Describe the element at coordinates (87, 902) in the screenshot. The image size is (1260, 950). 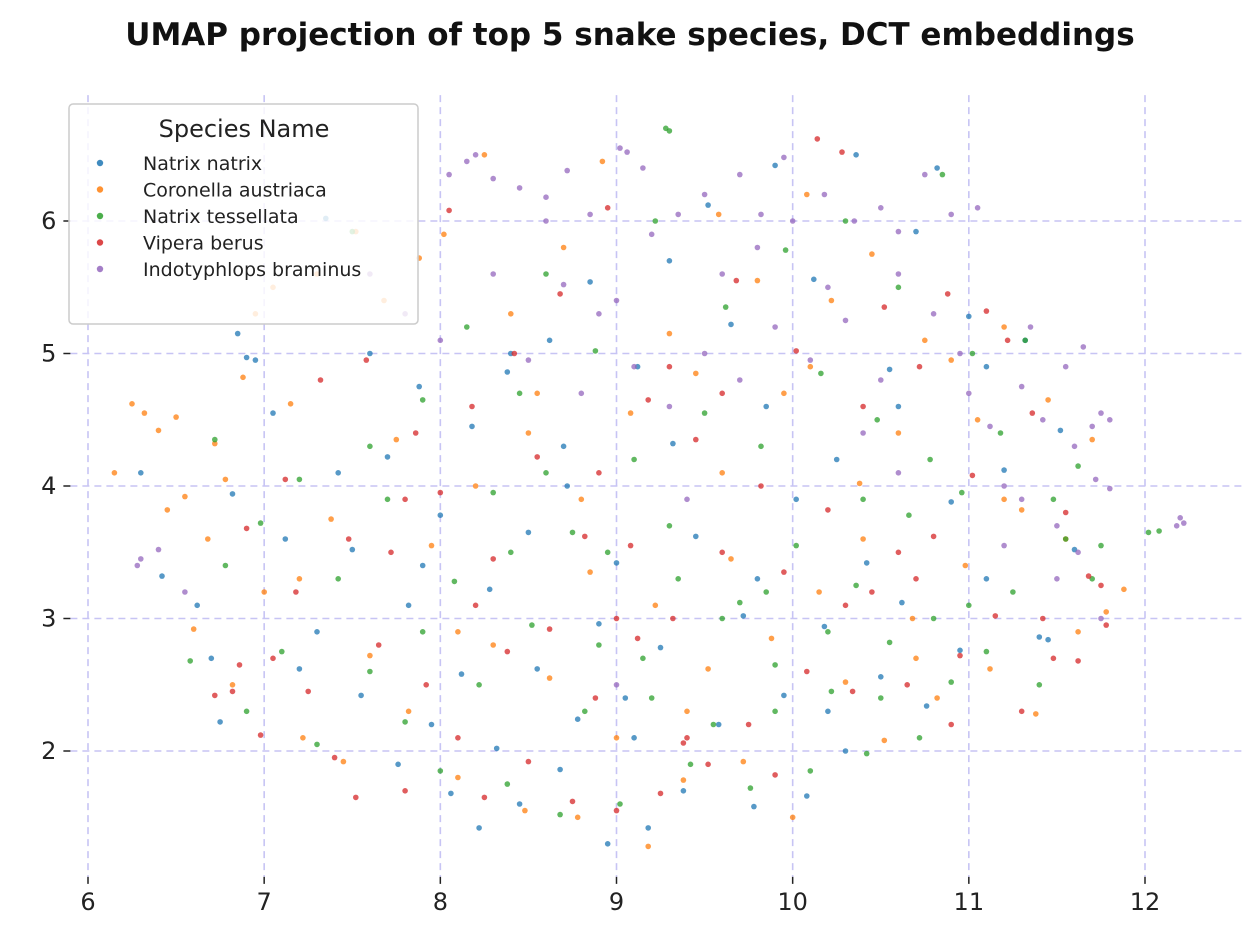
I see `x-tick-label: 6` at that location.